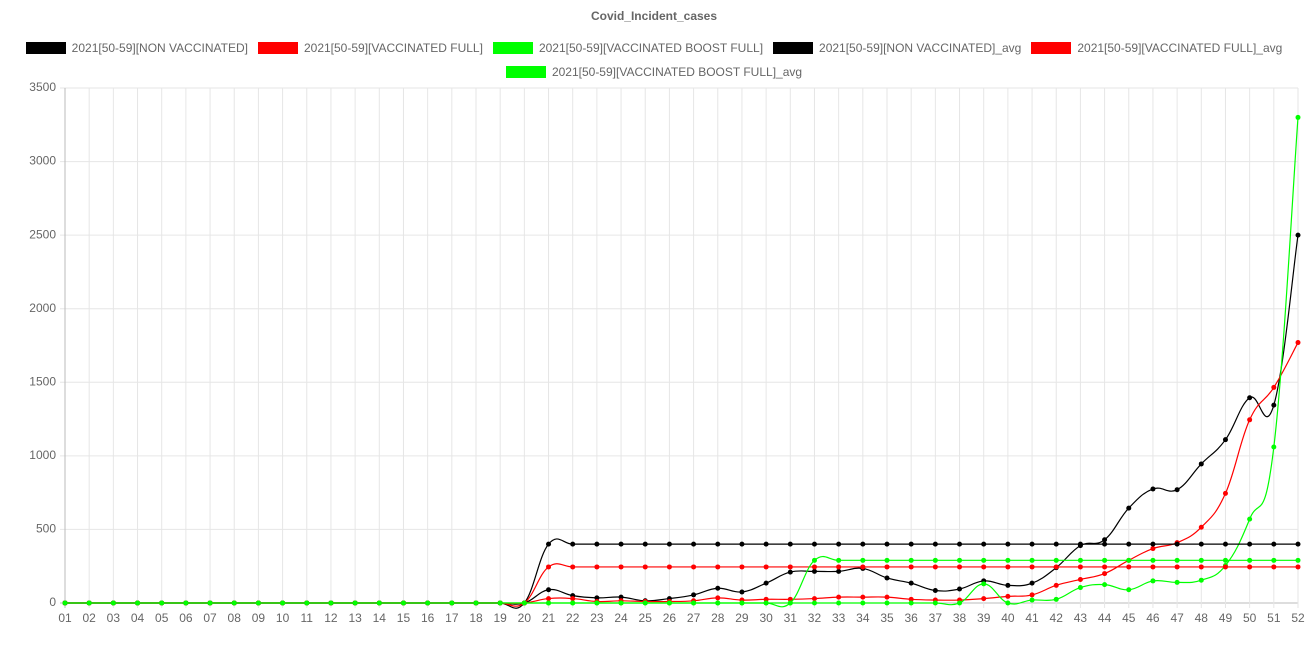 This screenshot has width=1308, height=654. Describe the element at coordinates (42, 308) in the screenshot. I see `y-tick-label: 2000` at that location.